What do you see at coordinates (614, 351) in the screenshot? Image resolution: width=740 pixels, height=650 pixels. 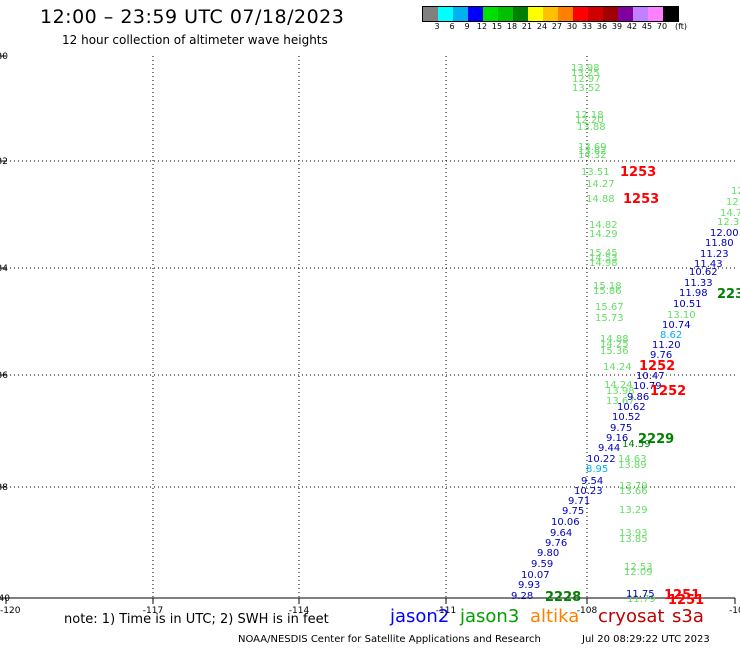 I see `wave-height-value: 15.36` at bounding box center [614, 351].